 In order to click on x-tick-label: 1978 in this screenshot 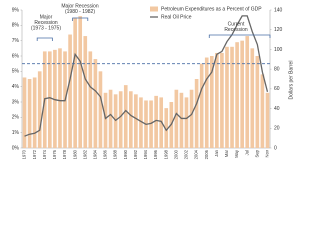, I will do `click(64, 154)`.